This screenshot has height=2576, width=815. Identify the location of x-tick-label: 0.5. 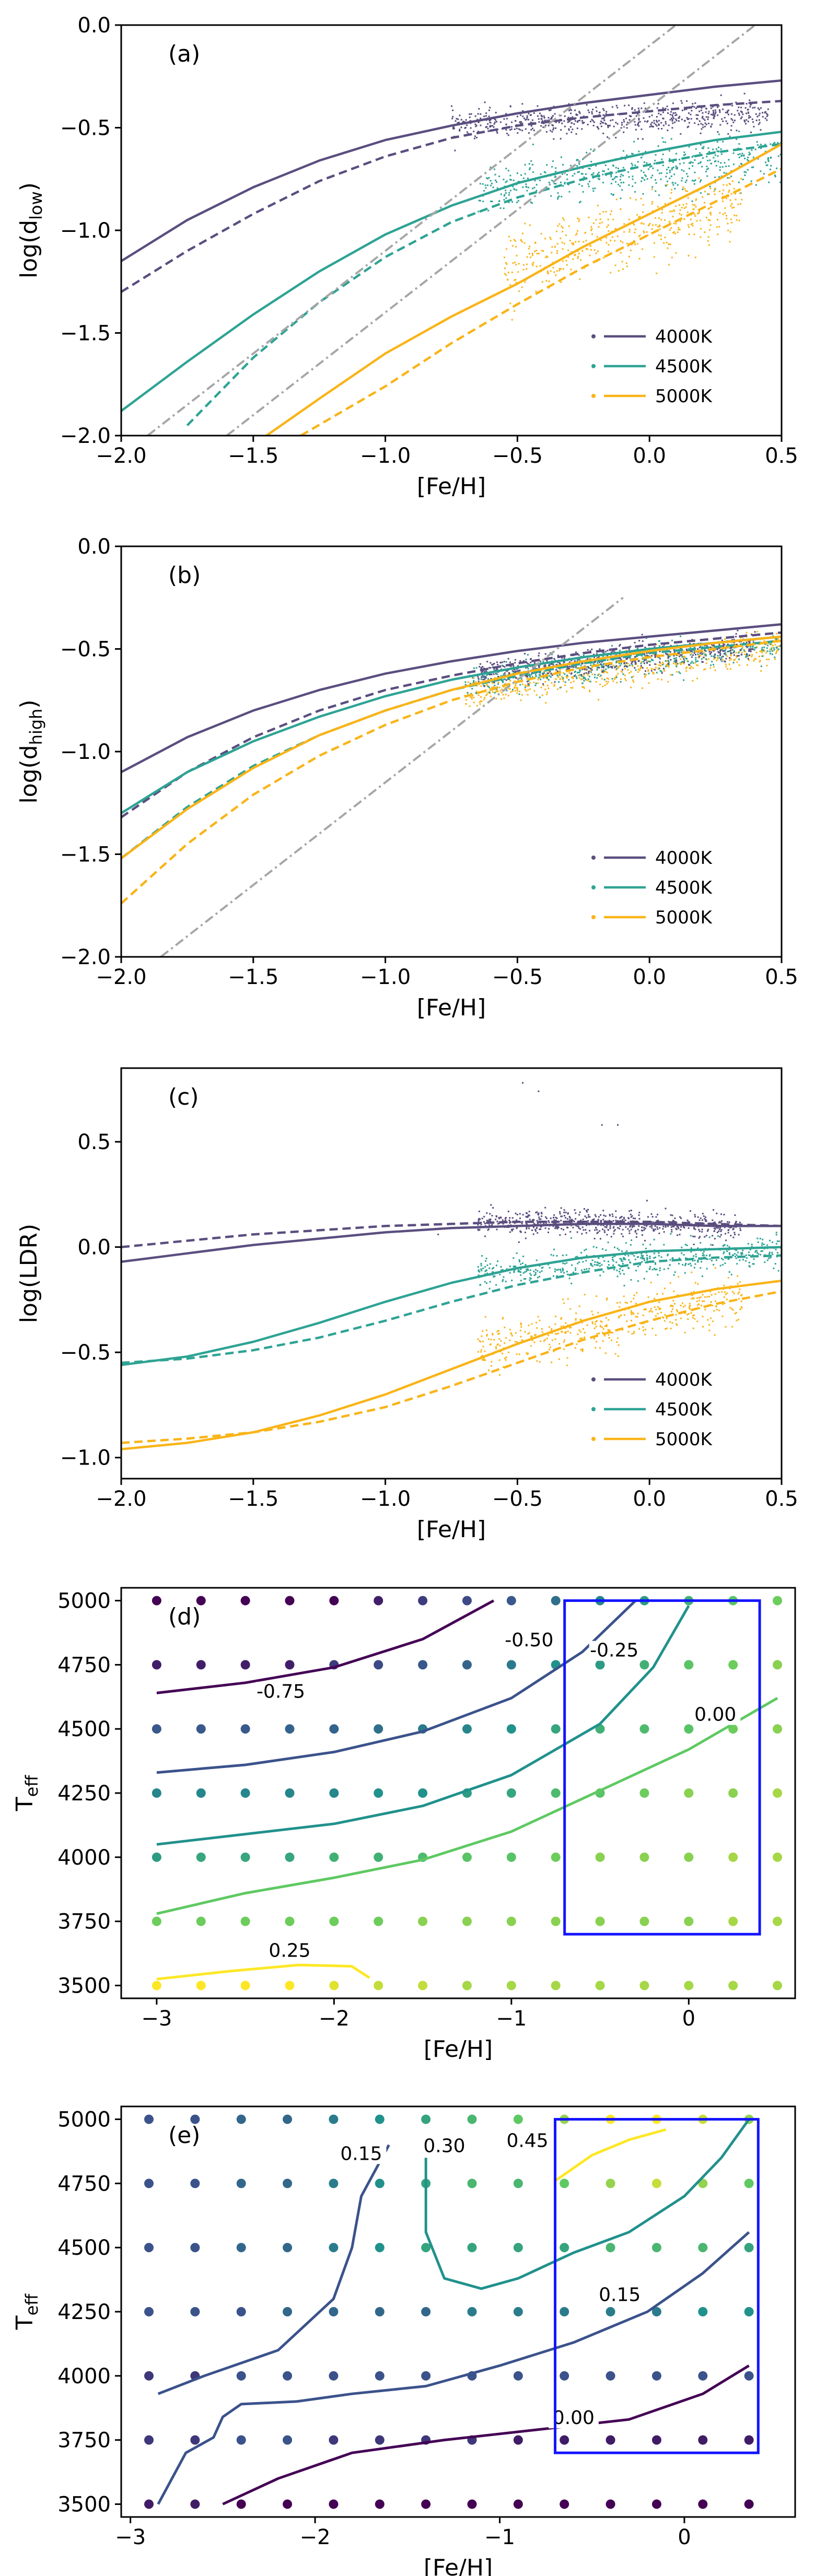
(782, 456).